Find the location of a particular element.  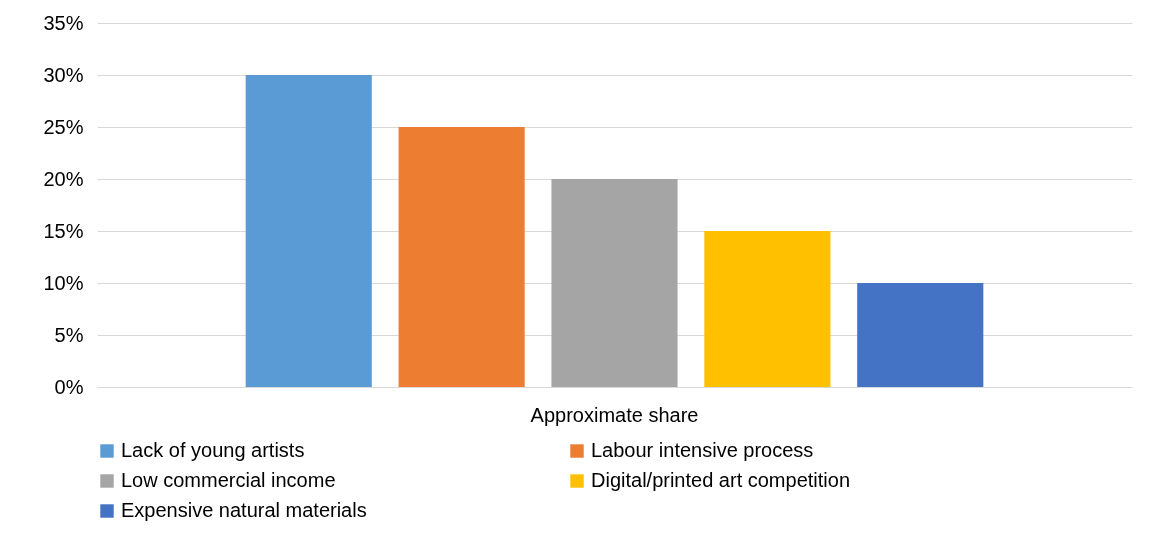

legend-label: Digital/printed art competition is located at coordinates (721, 480).